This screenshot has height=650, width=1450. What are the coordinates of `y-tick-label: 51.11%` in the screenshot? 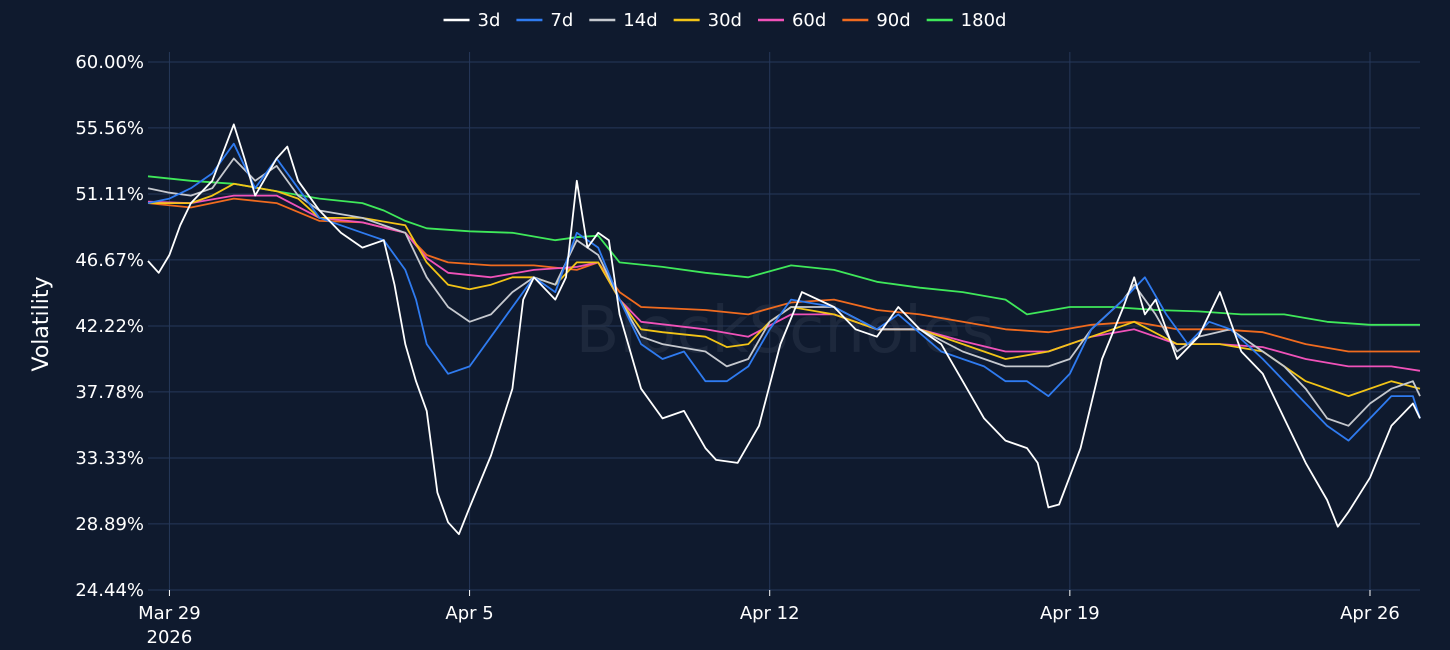 It's located at (109, 194).